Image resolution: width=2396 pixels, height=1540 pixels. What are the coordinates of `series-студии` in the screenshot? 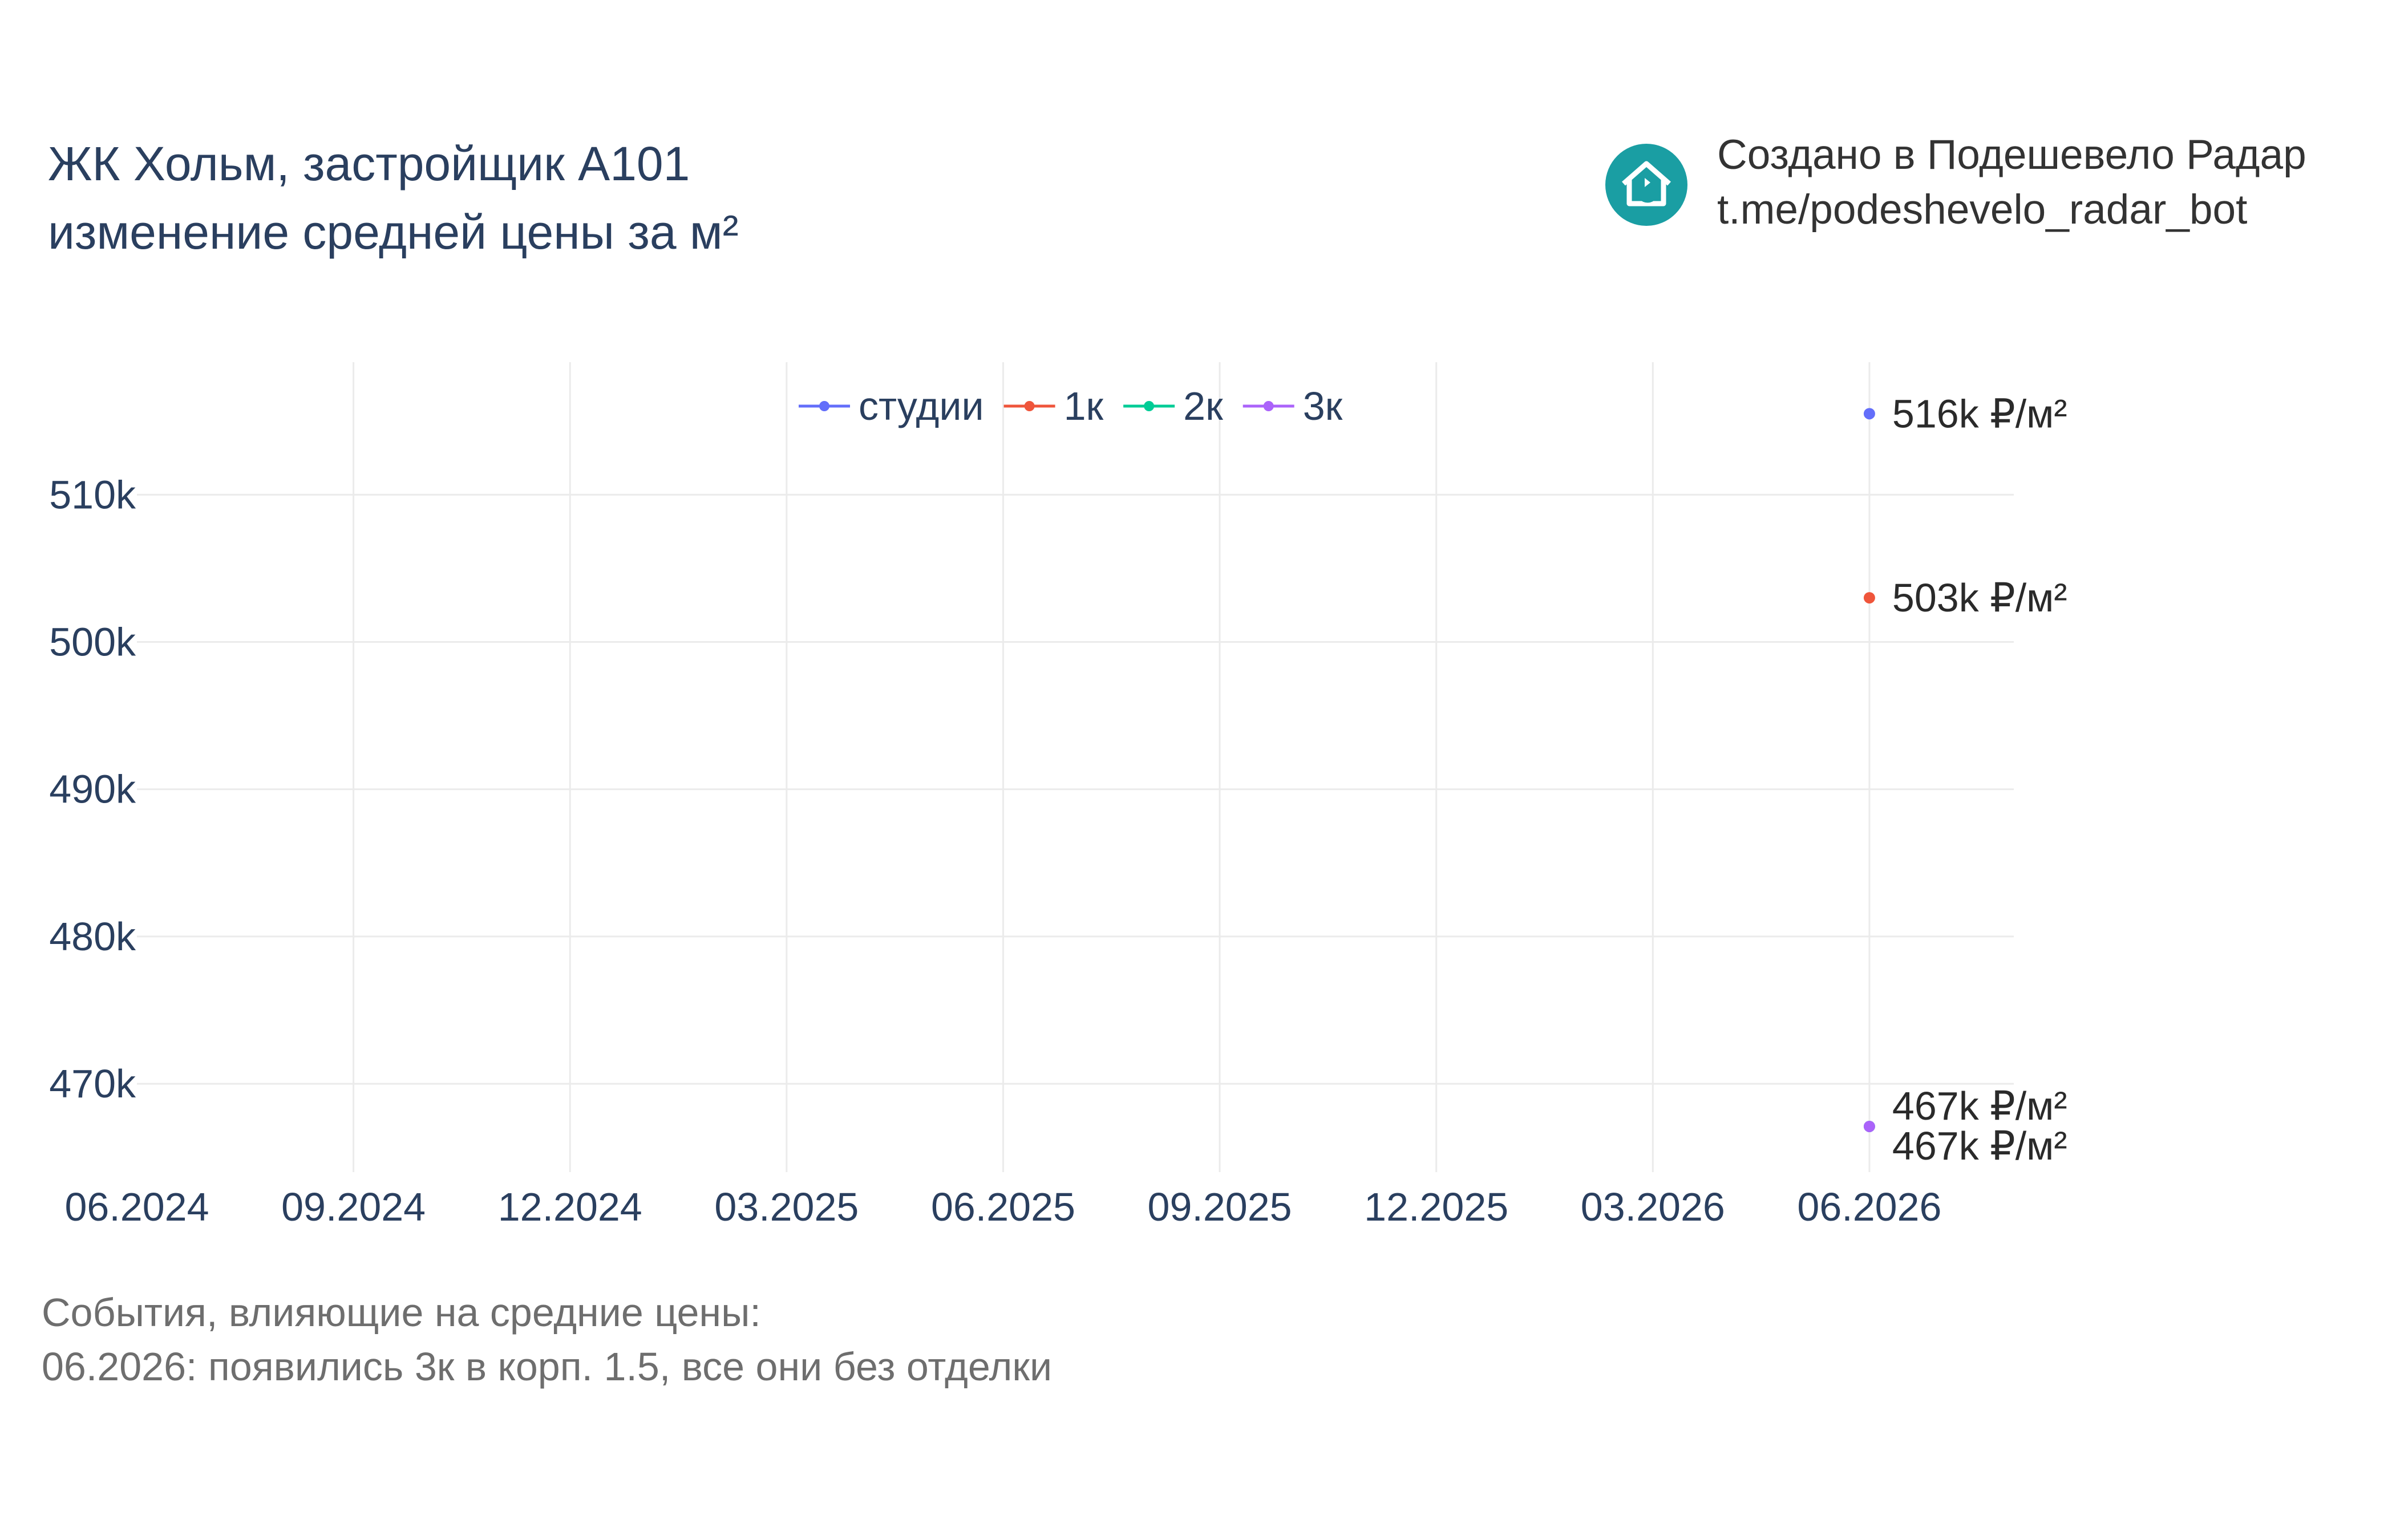 It's located at (1869, 414).